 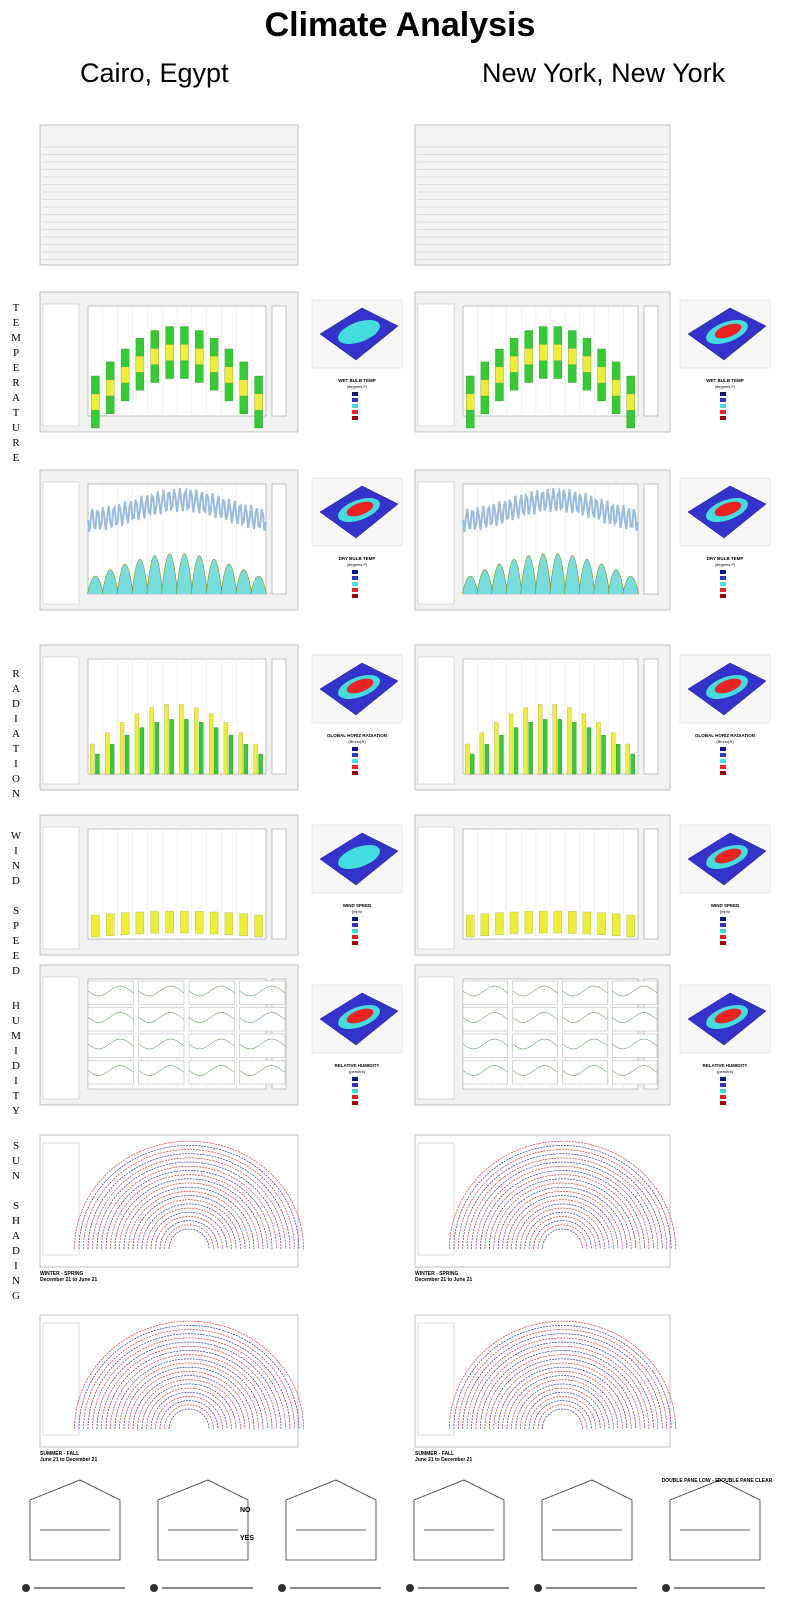 What do you see at coordinates (436, 1274) in the screenshot?
I see `shading-season: WINTER - SPRING` at bounding box center [436, 1274].